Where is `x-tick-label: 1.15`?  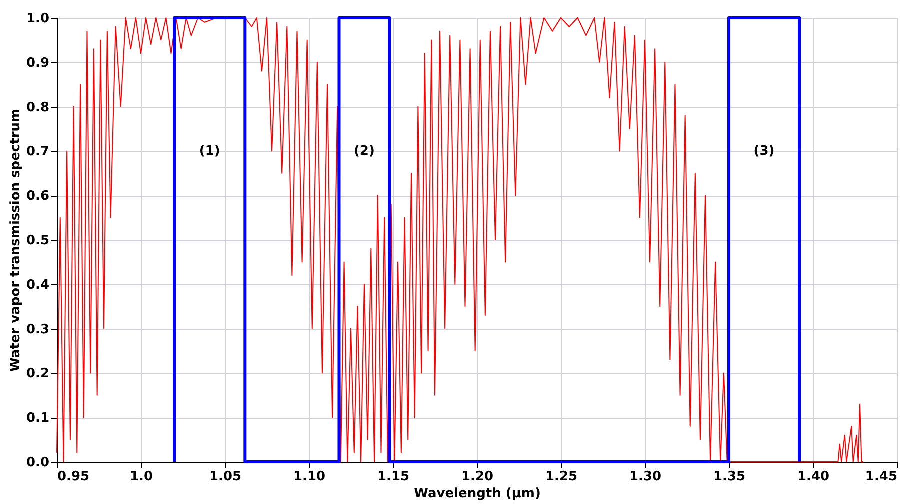 x-tick-label: 1.15 is located at coordinates (393, 477).